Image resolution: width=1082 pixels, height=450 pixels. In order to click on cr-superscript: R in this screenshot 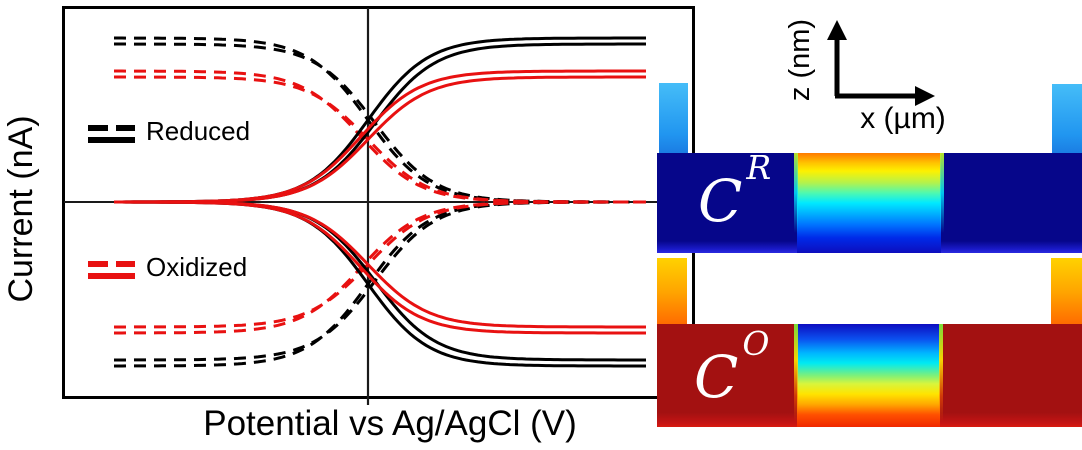, I will do `click(759, 167)`.